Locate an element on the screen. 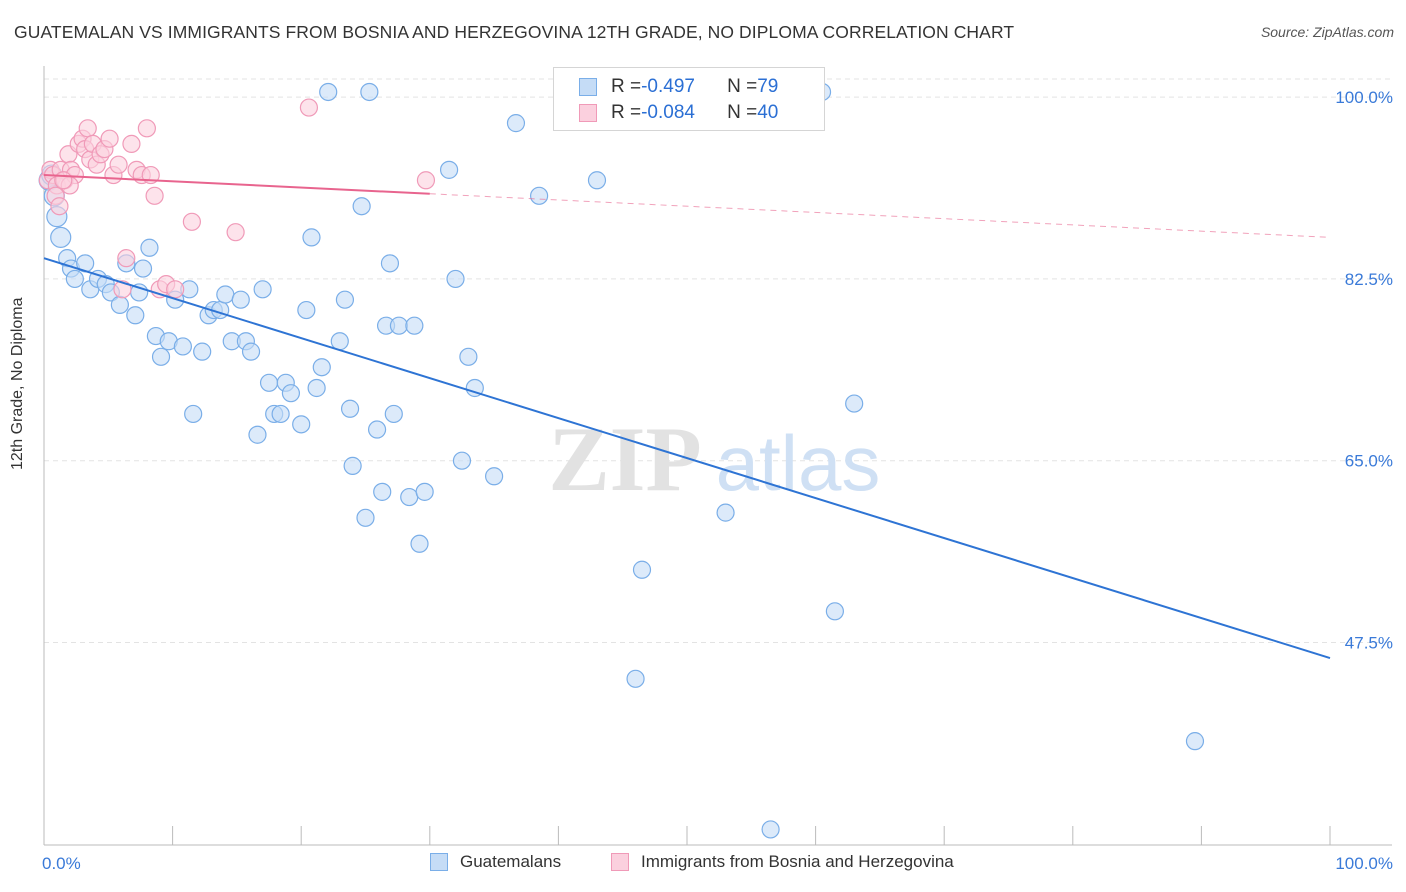  stats-legend: R = -0.497 N = 79 R = -0.084 N = 40 is located at coordinates (689, 99).